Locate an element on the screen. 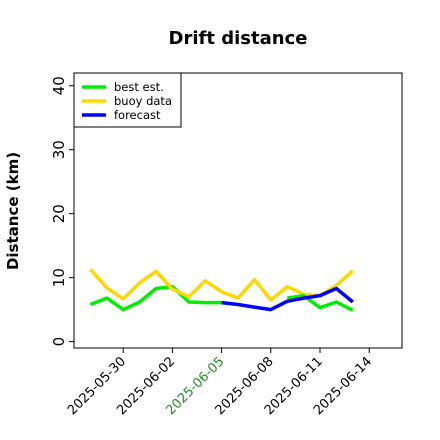 The height and width of the screenshot is (440, 440). series-group is located at coordinates (221, 290).